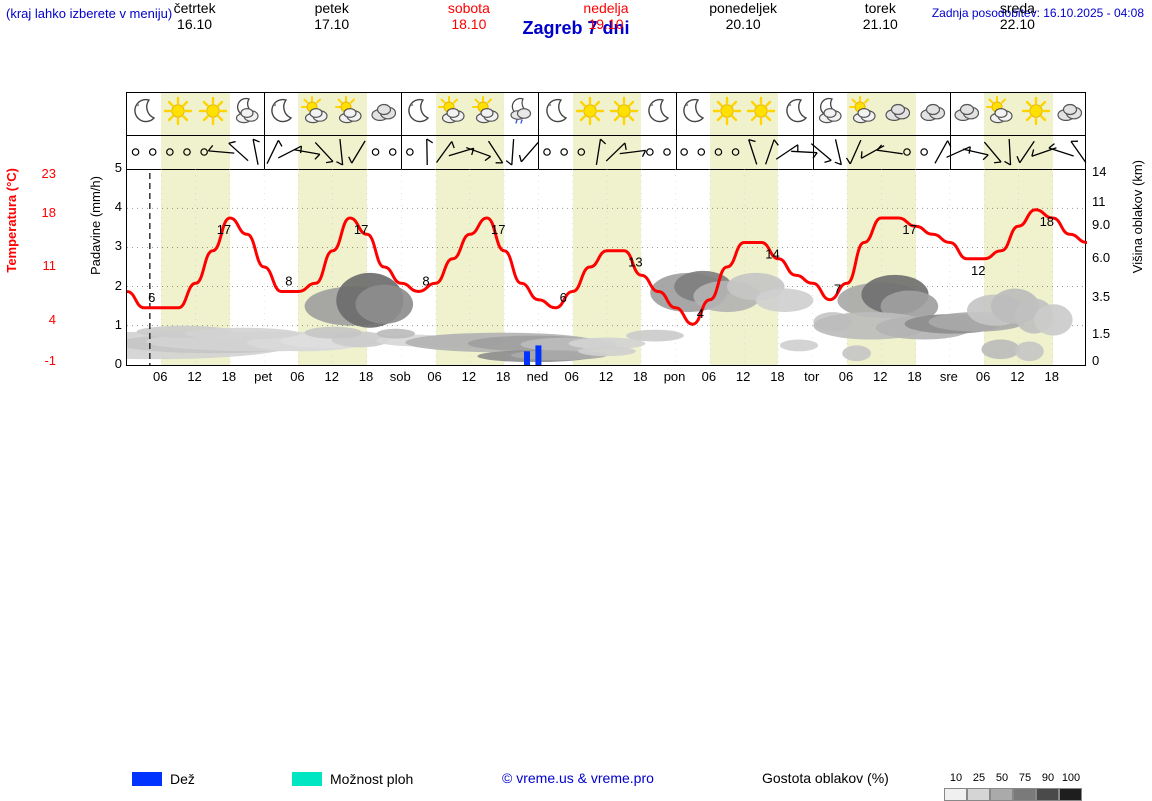 This screenshot has height=801, width=1152. Describe the element at coordinates (743, 24) in the screenshot. I see `day-date: 20.10` at that location.